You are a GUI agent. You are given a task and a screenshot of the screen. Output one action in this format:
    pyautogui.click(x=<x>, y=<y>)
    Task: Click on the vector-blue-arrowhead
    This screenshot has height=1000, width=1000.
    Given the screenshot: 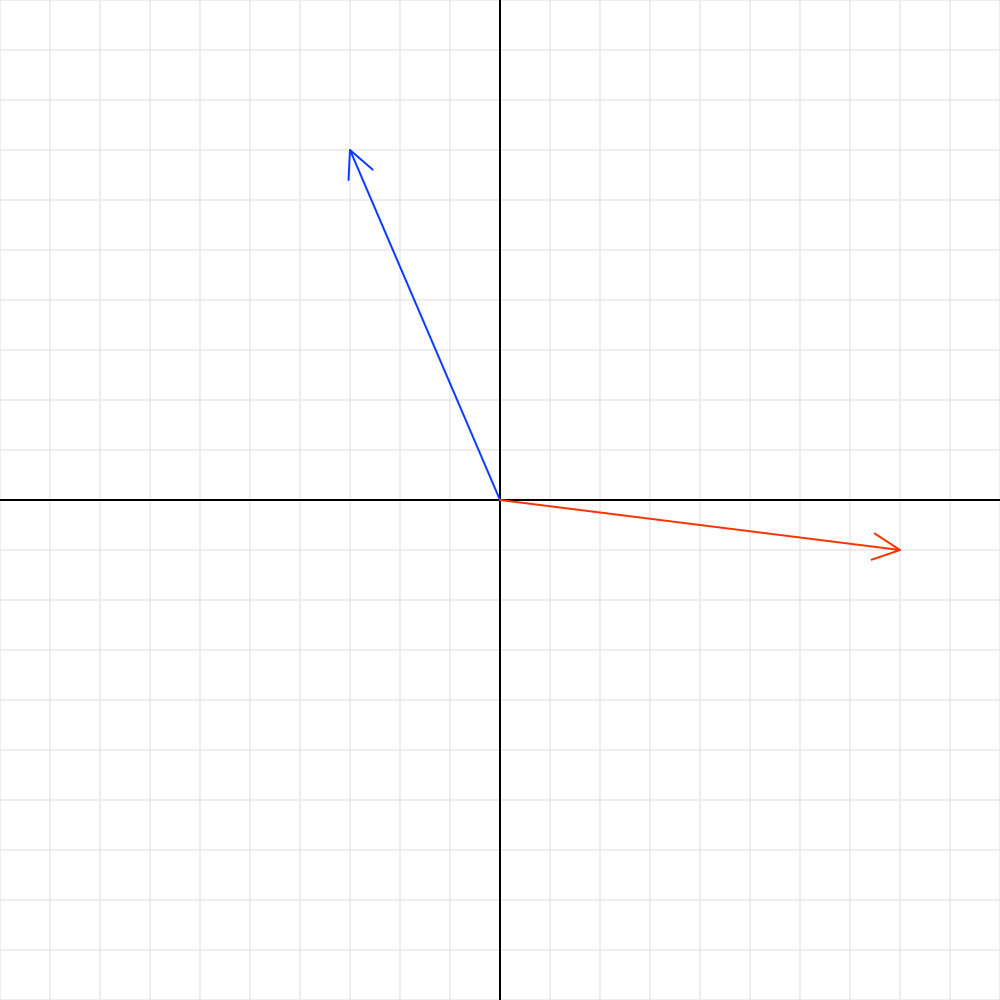 What is the action you would take?
    pyautogui.click(x=360, y=165)
    